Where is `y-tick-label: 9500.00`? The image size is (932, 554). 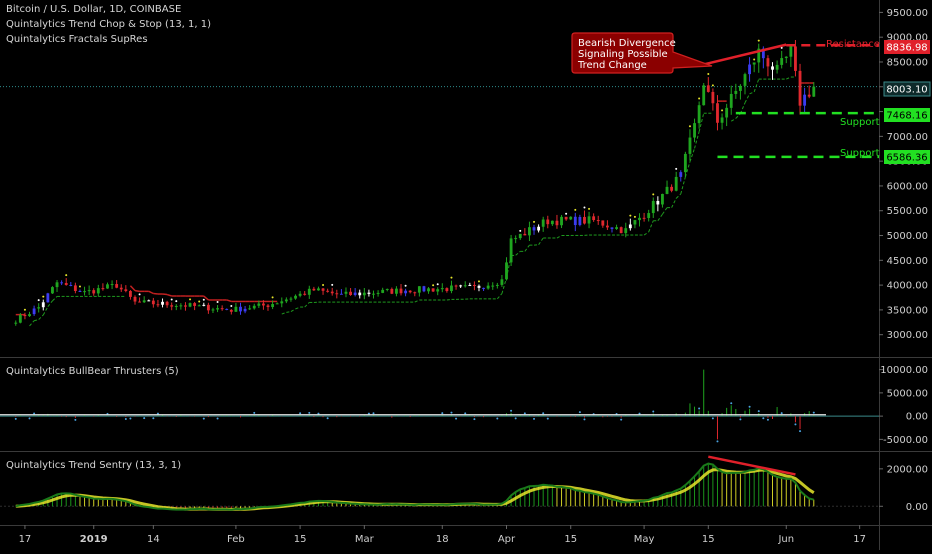 y-tick-label: 9500.00 is located at coordinates (907, 13).